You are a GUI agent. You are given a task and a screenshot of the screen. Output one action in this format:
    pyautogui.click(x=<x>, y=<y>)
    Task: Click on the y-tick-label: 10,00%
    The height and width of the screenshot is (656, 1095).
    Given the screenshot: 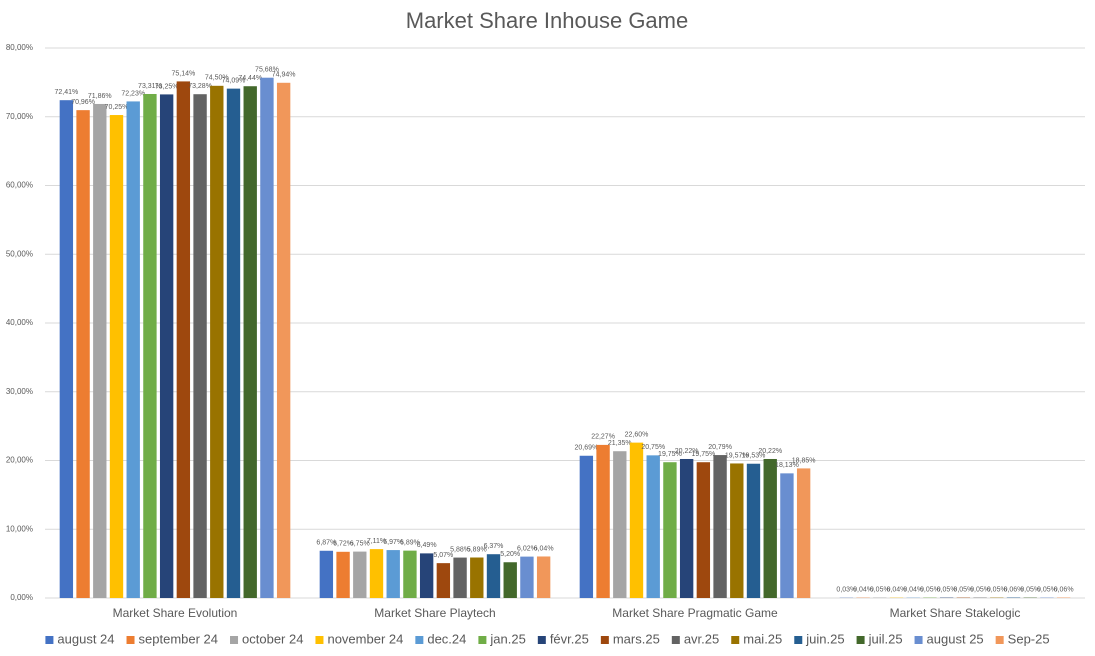 What is the action you would take?
    pyautogui.click(x=19, y=528)
    